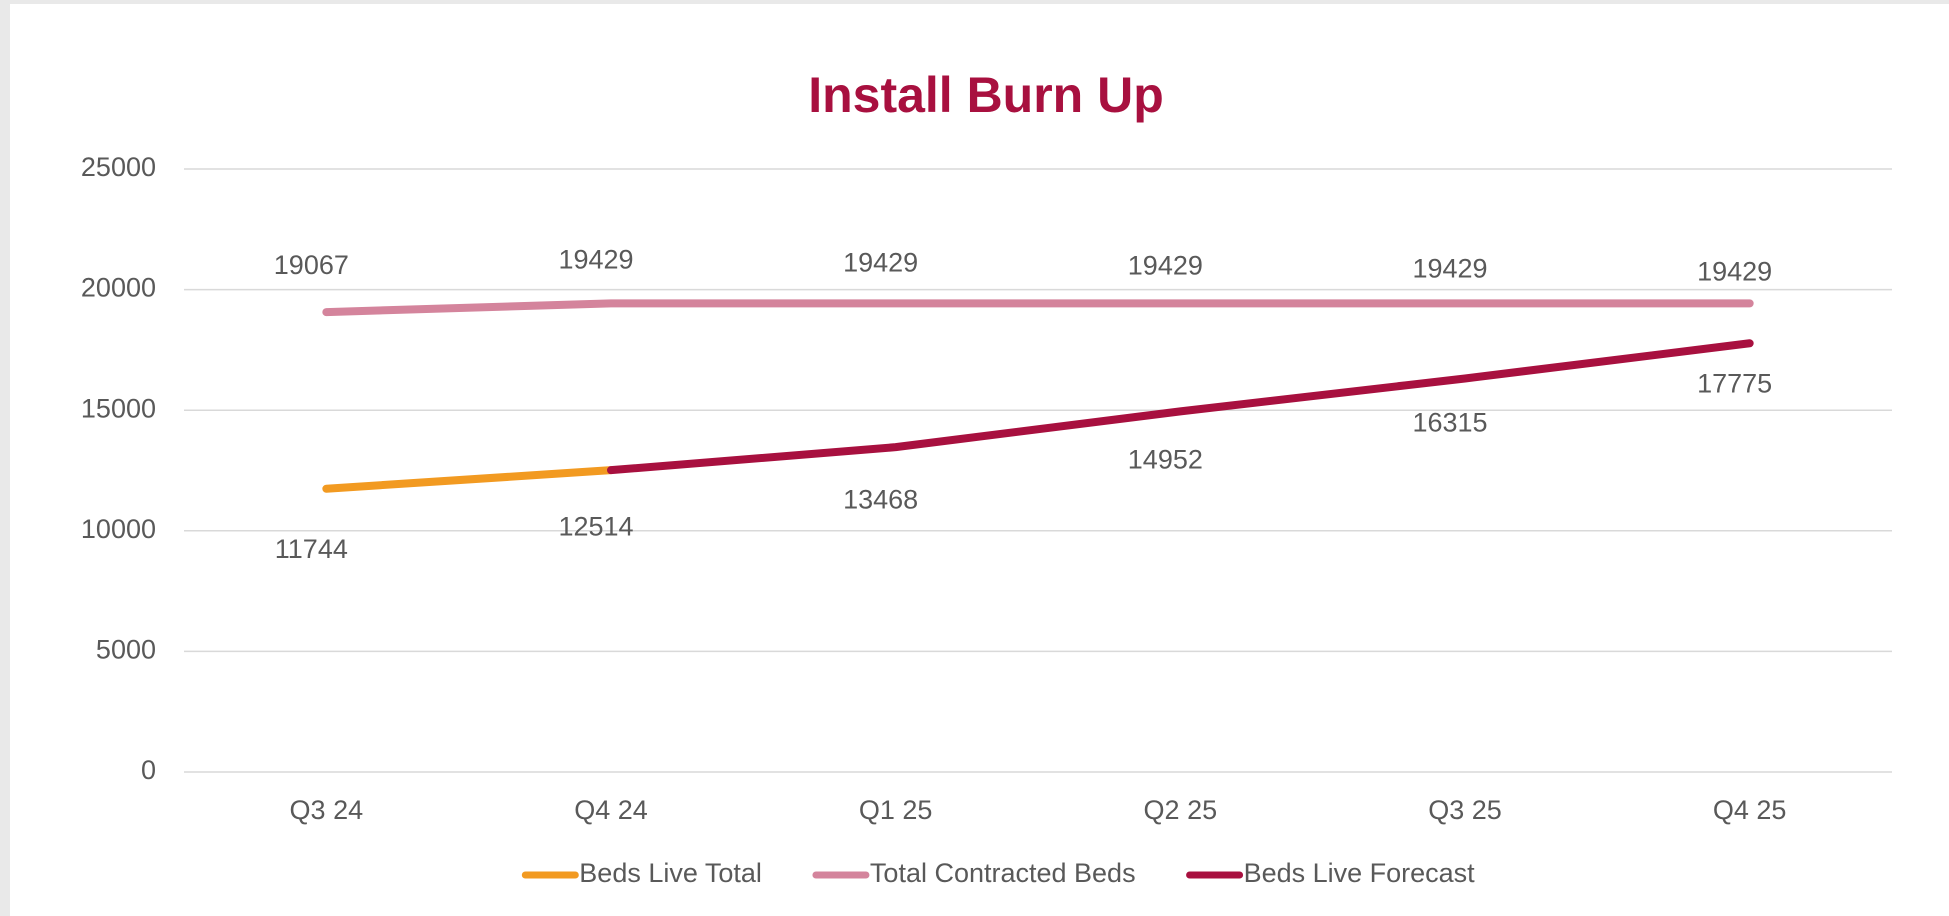 This screenshot has width=1949, height=916. What do you see at coordinates (1165, 459) in the screenshot?
I see `data-label: 14952` at bounding box center [1165, 459].